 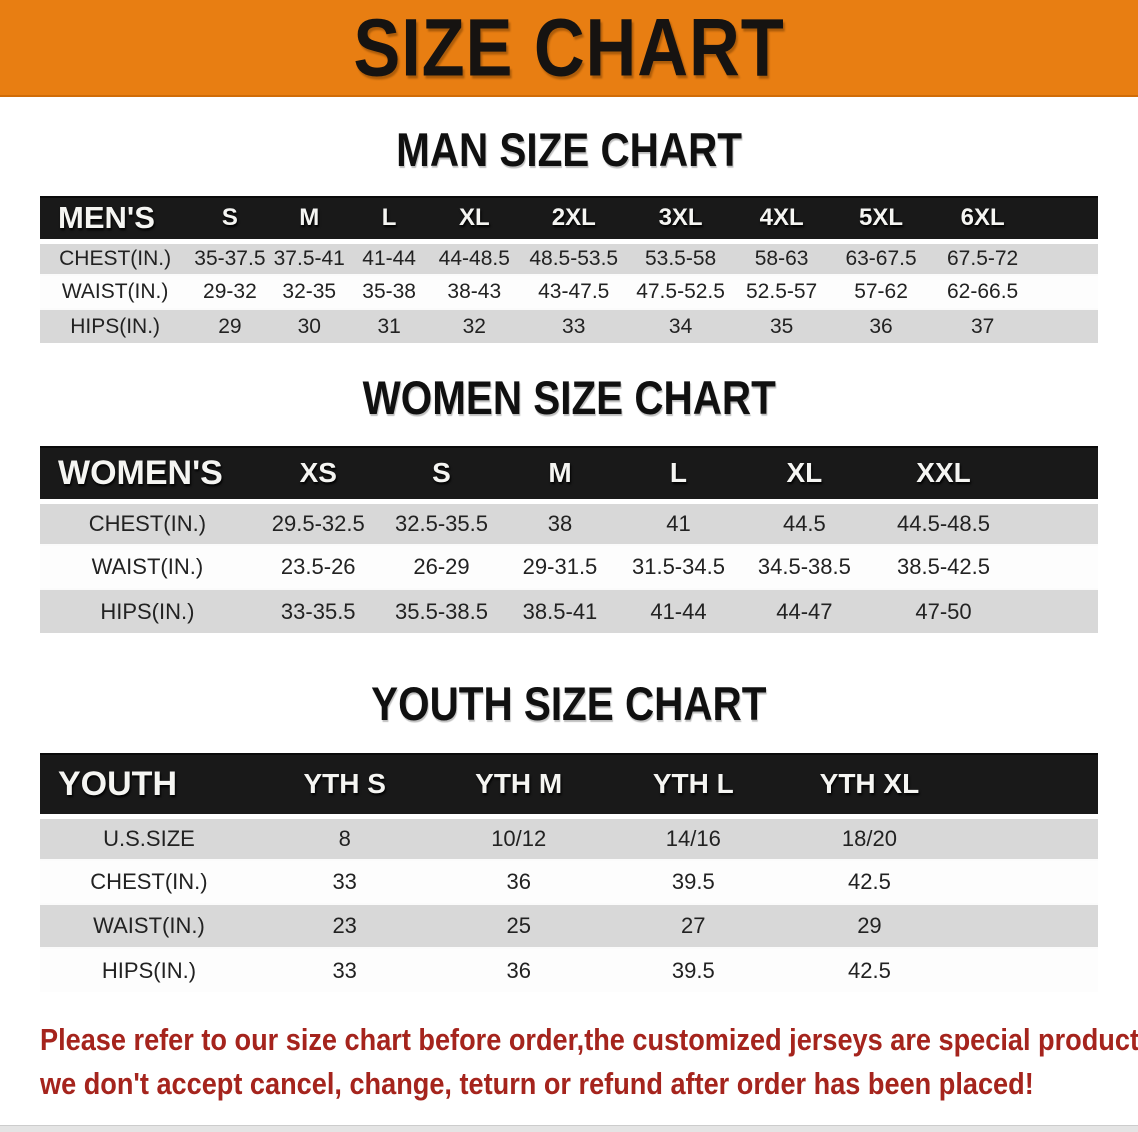 I want to click on mens-header-spacer, so click(x=1065, y=220).